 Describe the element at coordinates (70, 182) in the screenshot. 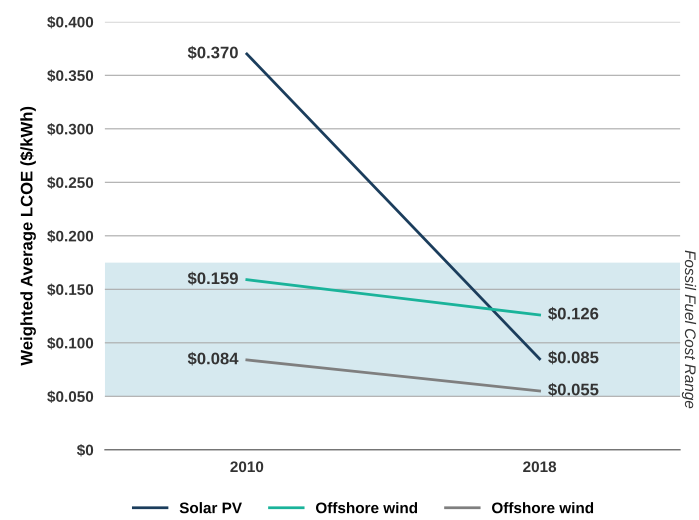

I see `y-tick-label: $0.250` at that location.